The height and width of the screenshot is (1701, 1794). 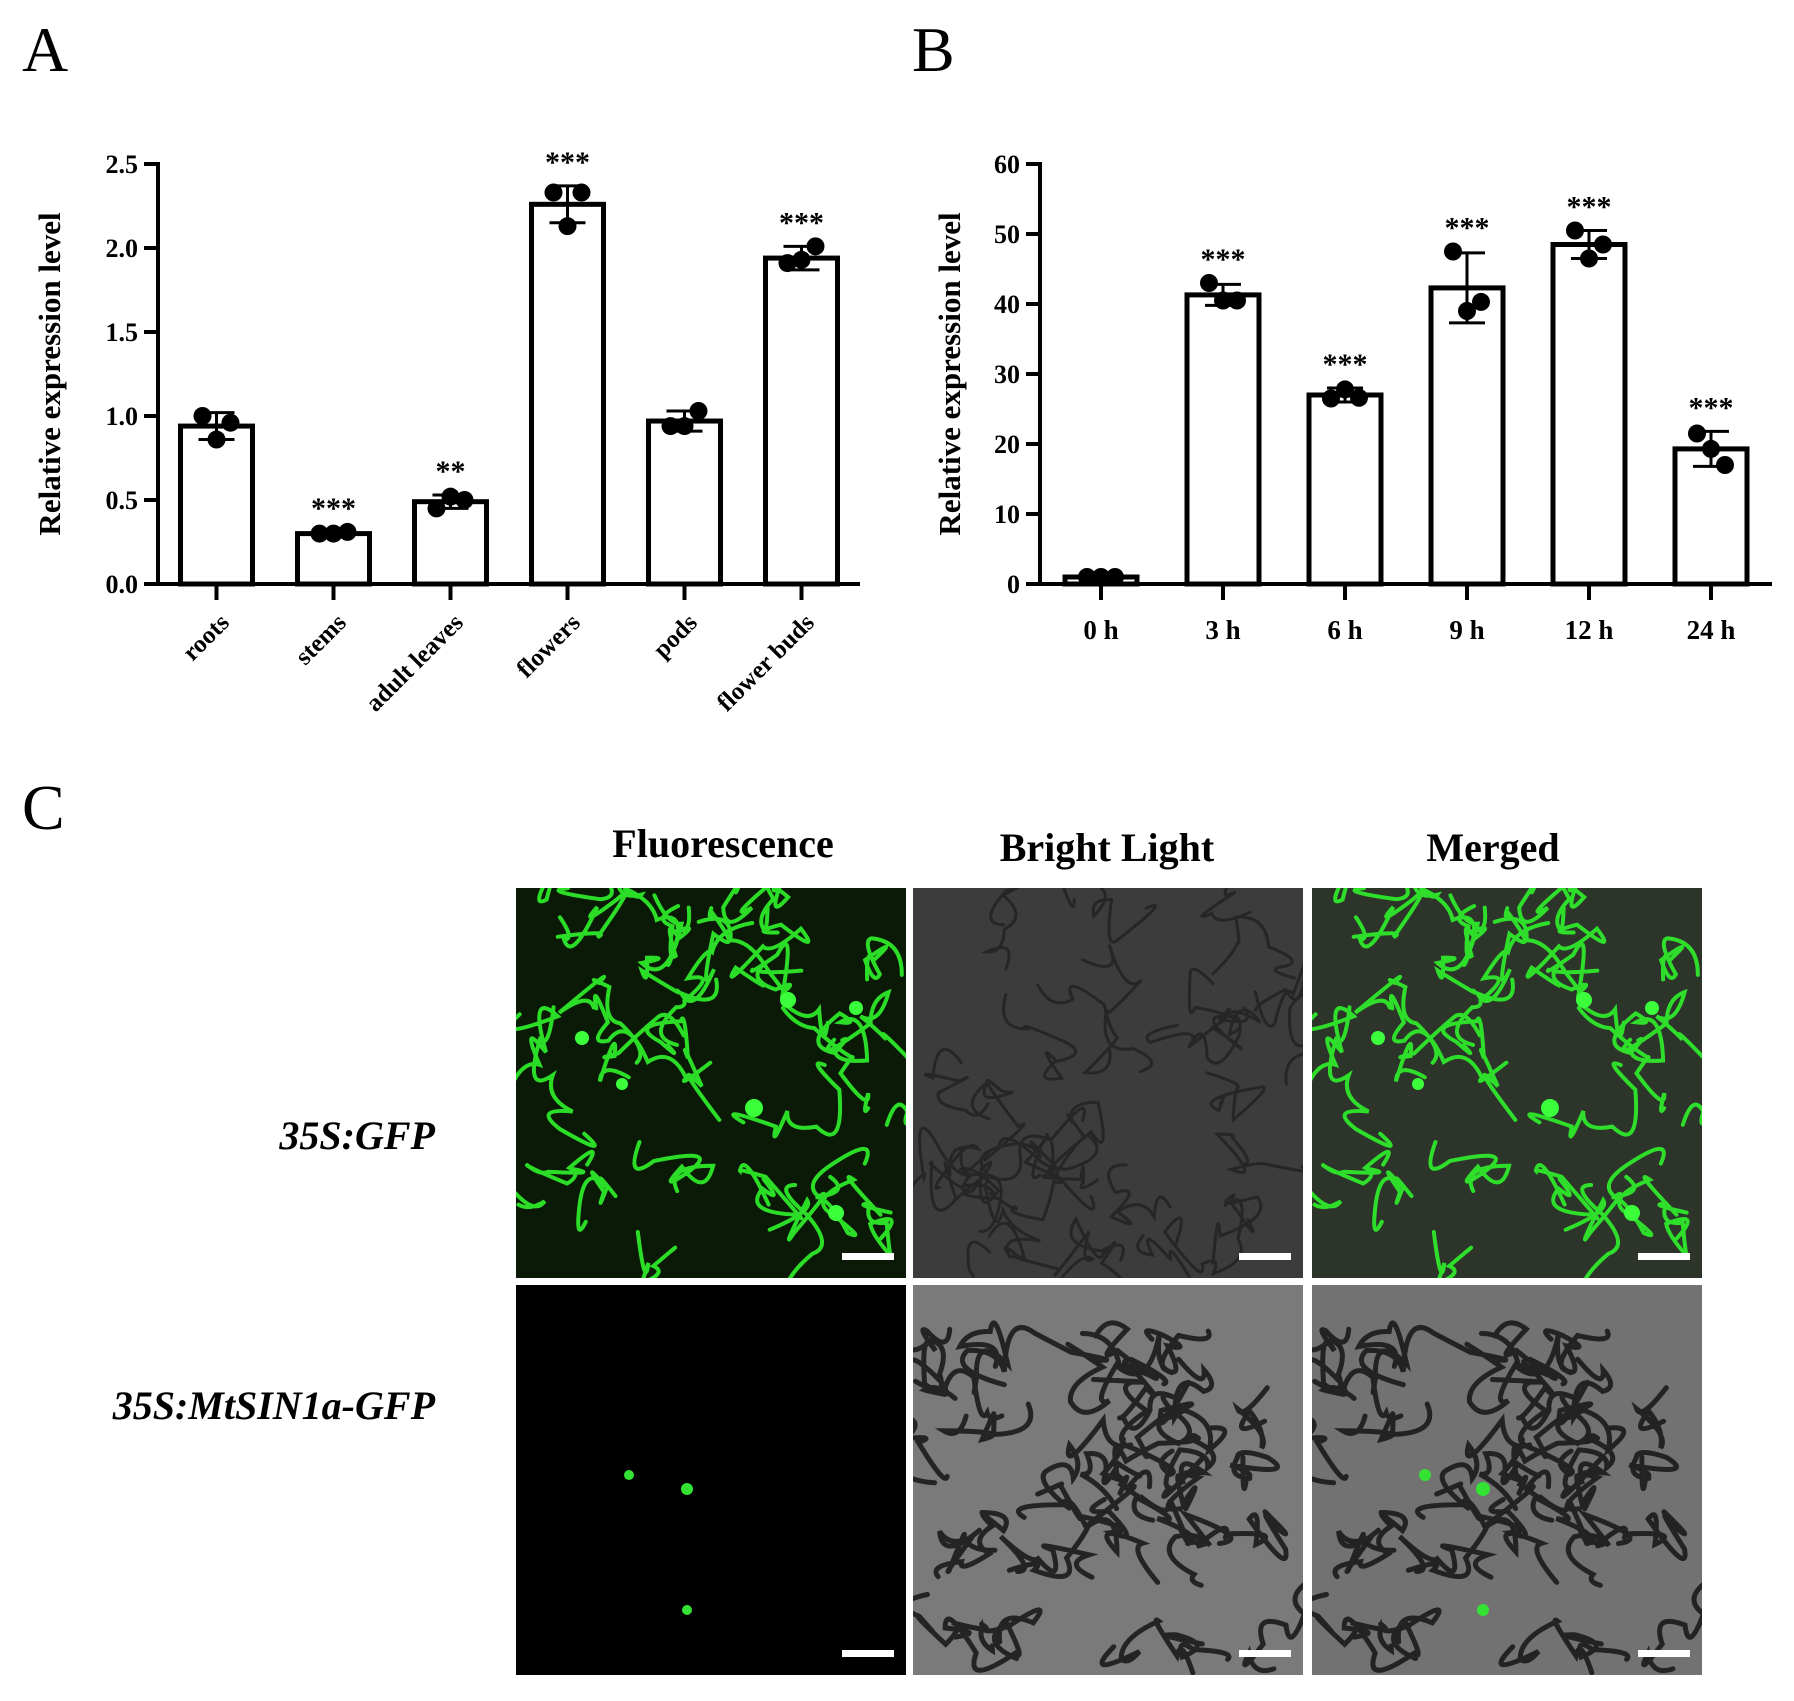 What do you see at coordinates (273, 1405) in the screenshot?
I see `row-label-35s-mtsin1a-gfp: 35S:MtSIN1a-GFP` at bounding box center [273, 1405].